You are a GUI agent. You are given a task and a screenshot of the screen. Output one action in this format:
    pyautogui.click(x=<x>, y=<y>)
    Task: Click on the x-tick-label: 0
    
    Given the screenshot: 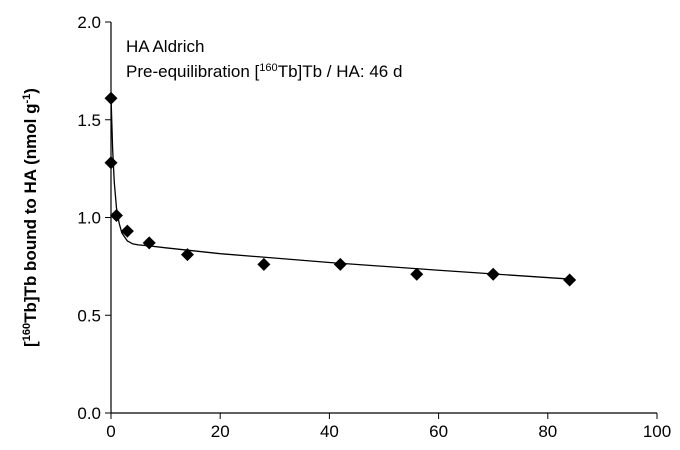 What is the action you would take?
    pyautogui.click(x=110, y=431)
    